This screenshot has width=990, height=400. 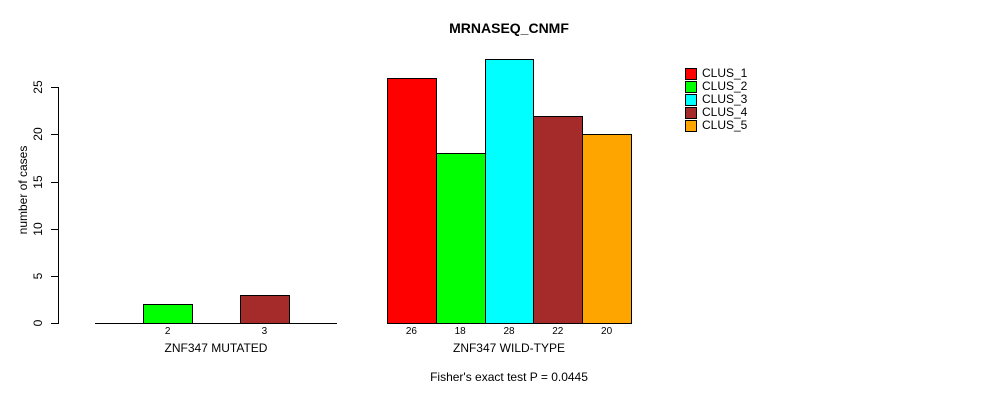 I want to click on legend-item: CLUS_1, so click(x=716, y=73).